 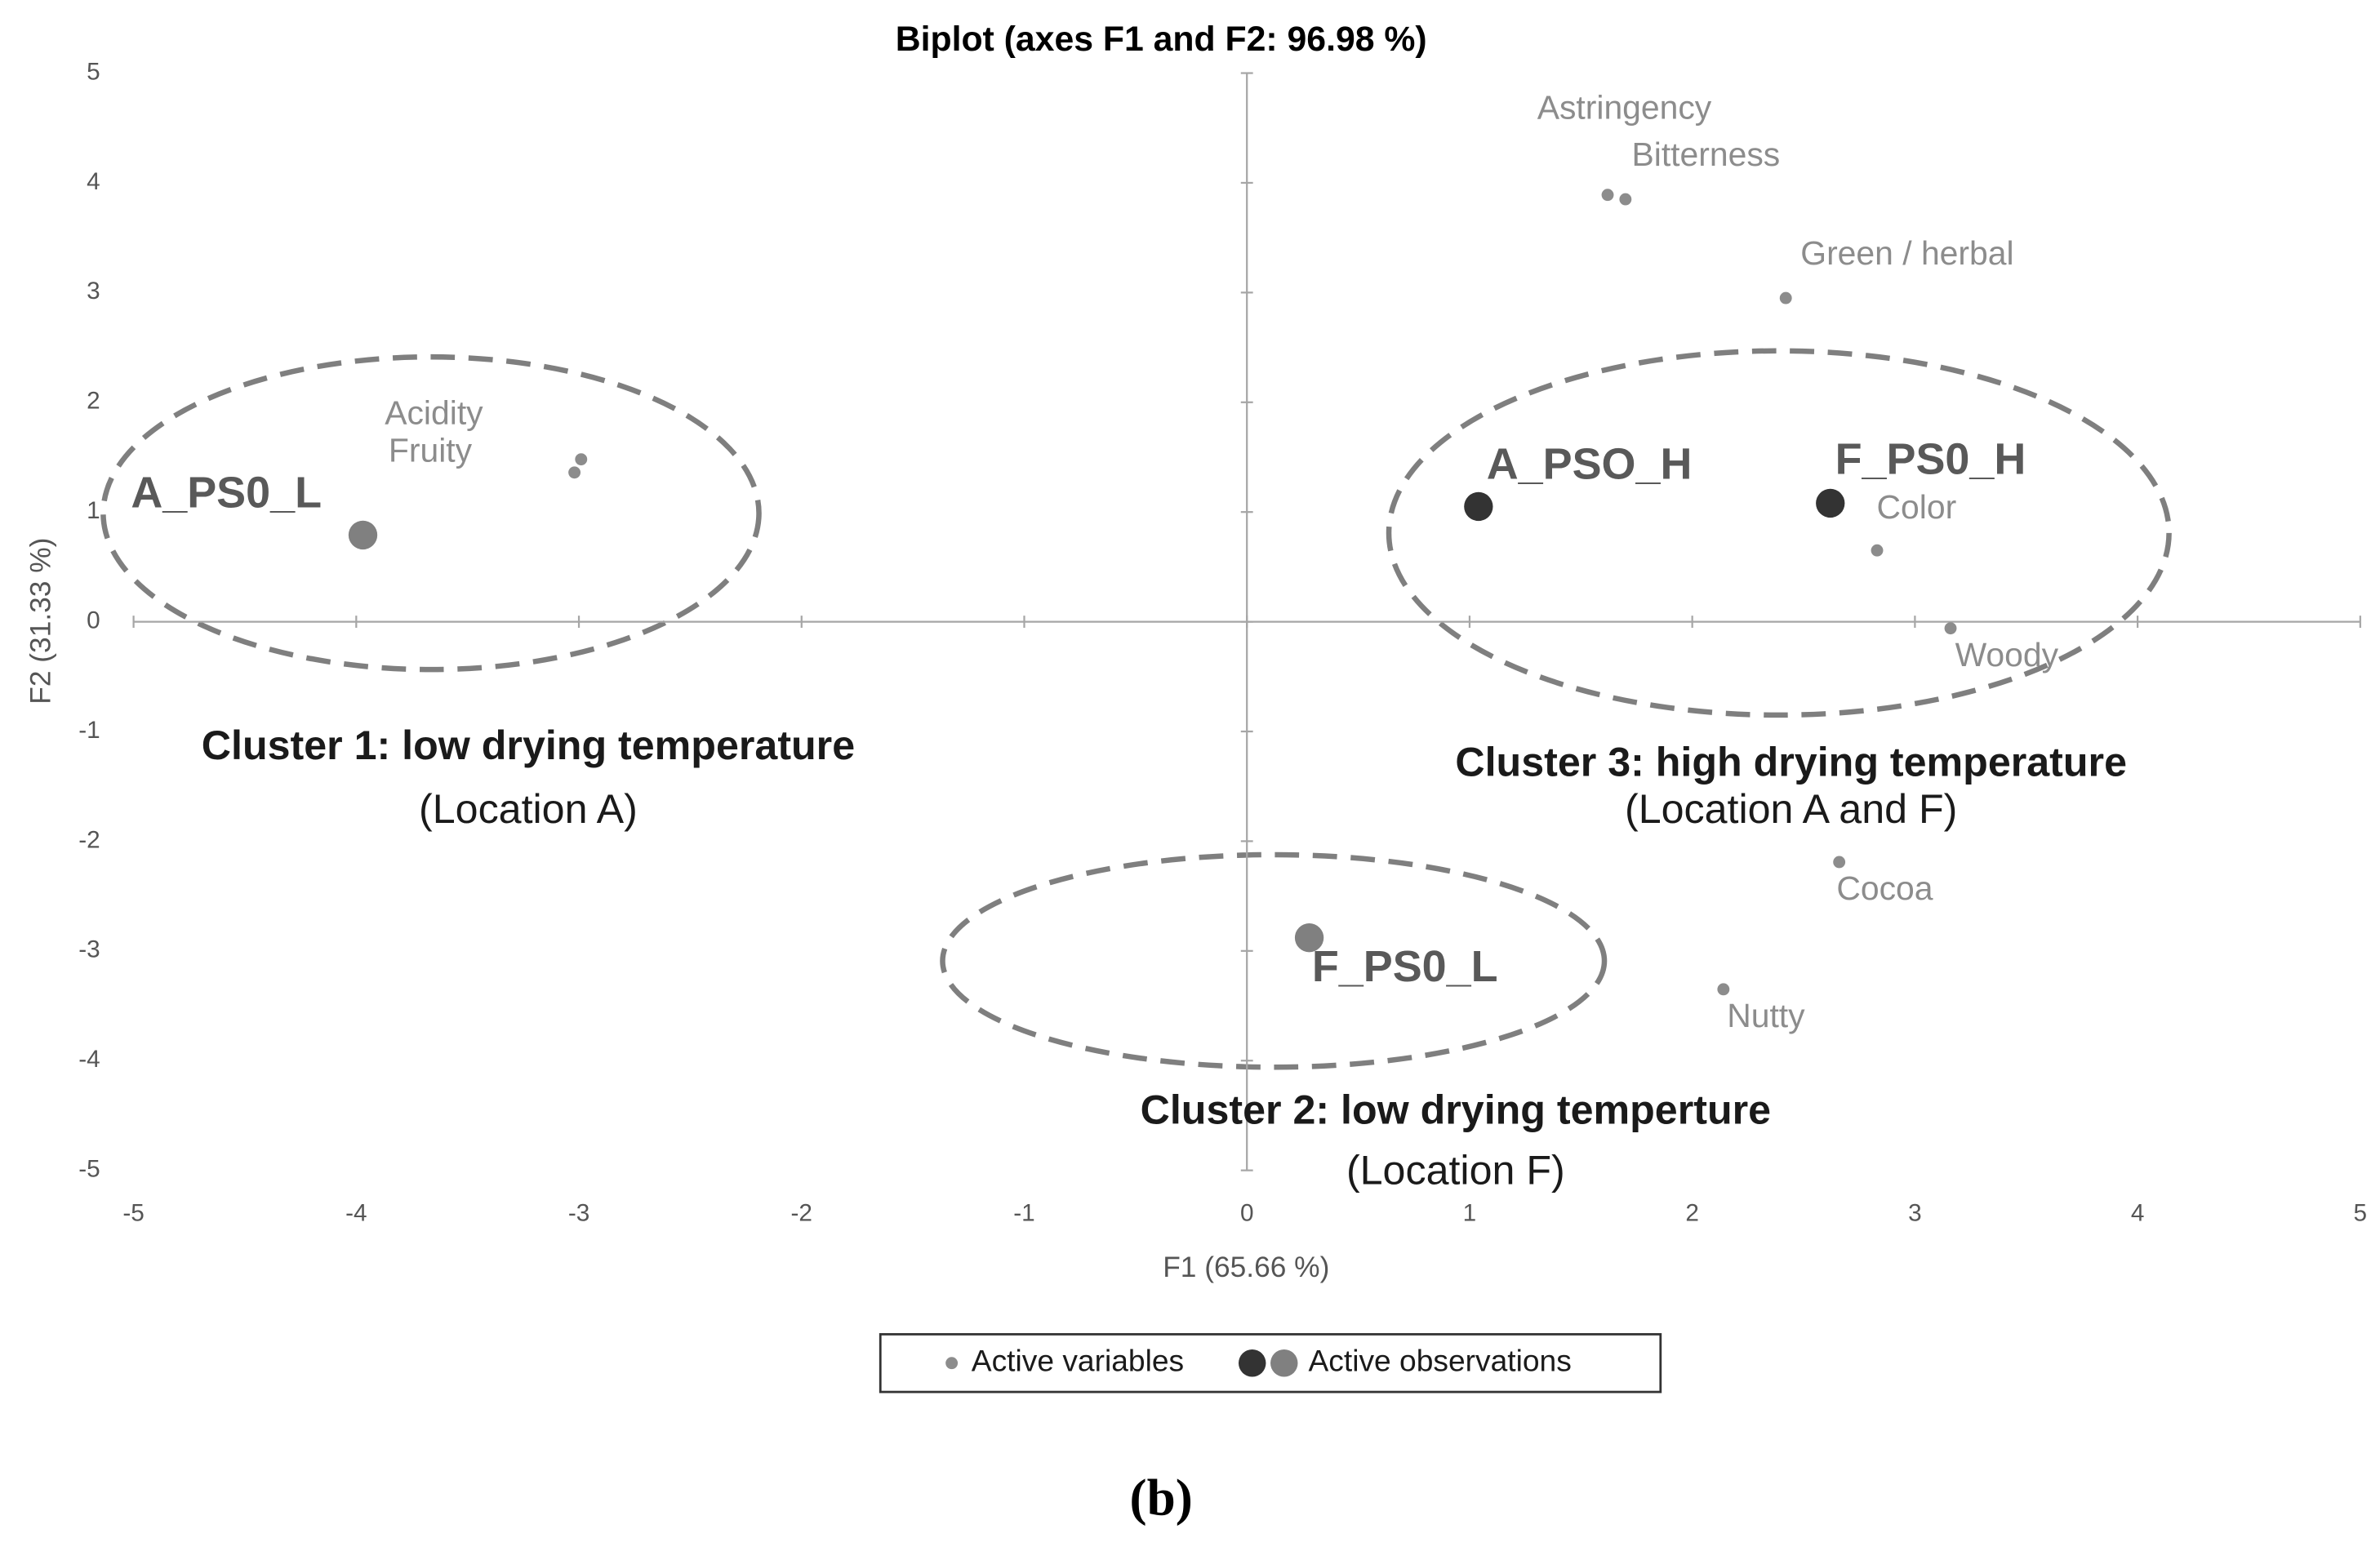 What do you see at coordinates (434, 413) in the screenshot?
I see `variable-label: Acidity` at bounding box center [434, 413].